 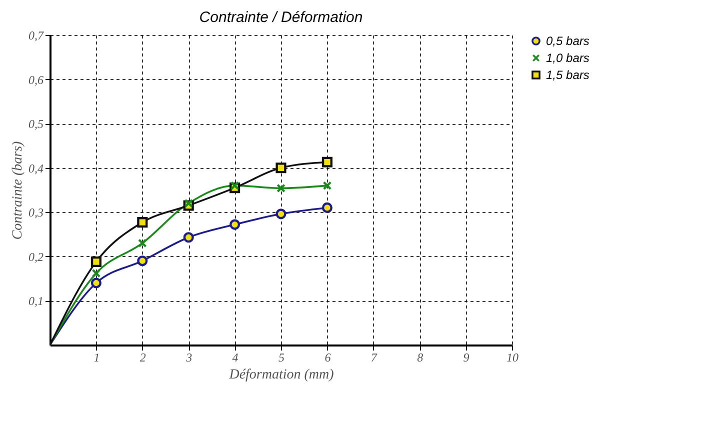 What do you see at coordinates (466, 357) in the screenshot?
I see `x-tick-label: 9` at bounding box center [466, 357].